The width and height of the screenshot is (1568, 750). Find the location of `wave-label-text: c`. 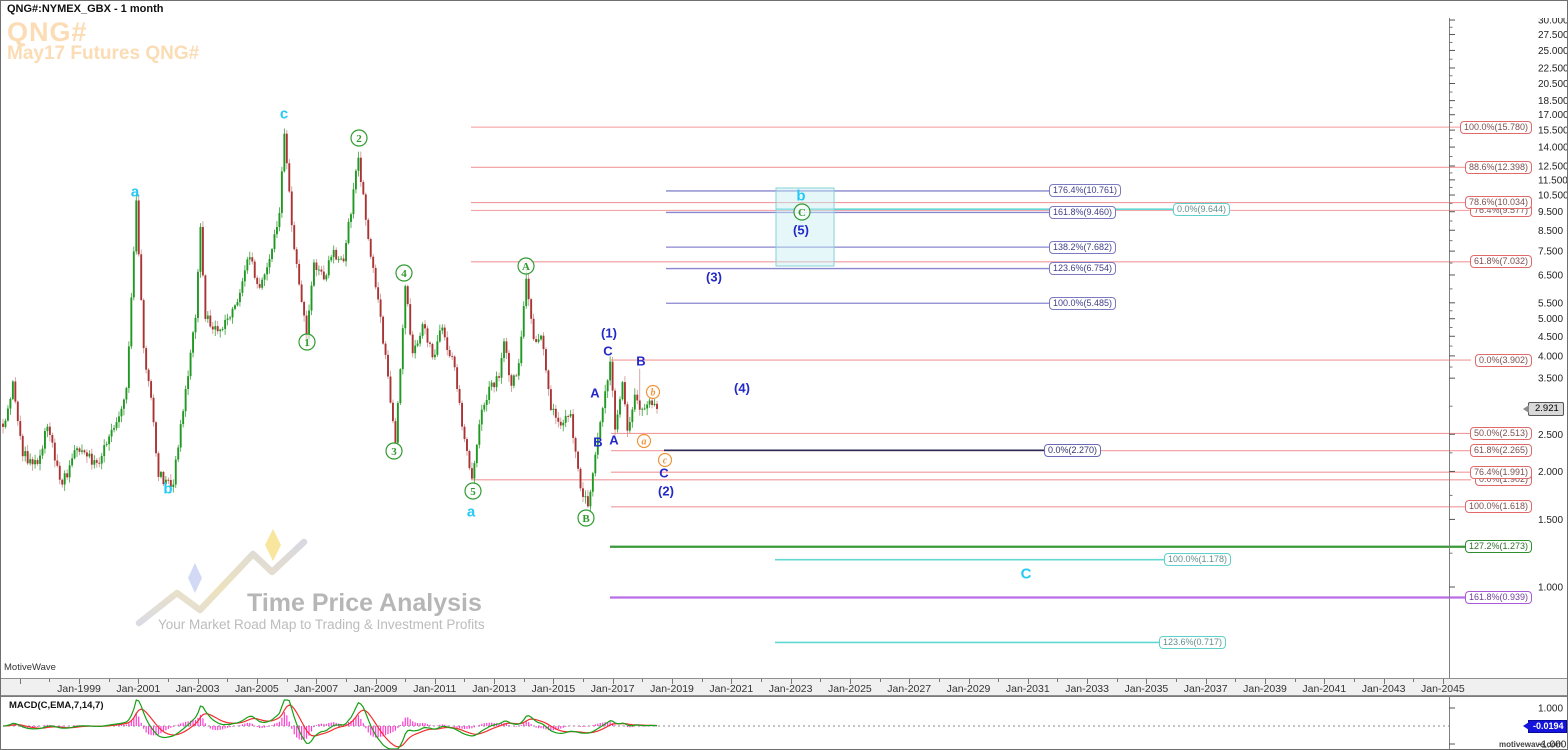

wave-label-text: c is located at coordinates (284, 113).